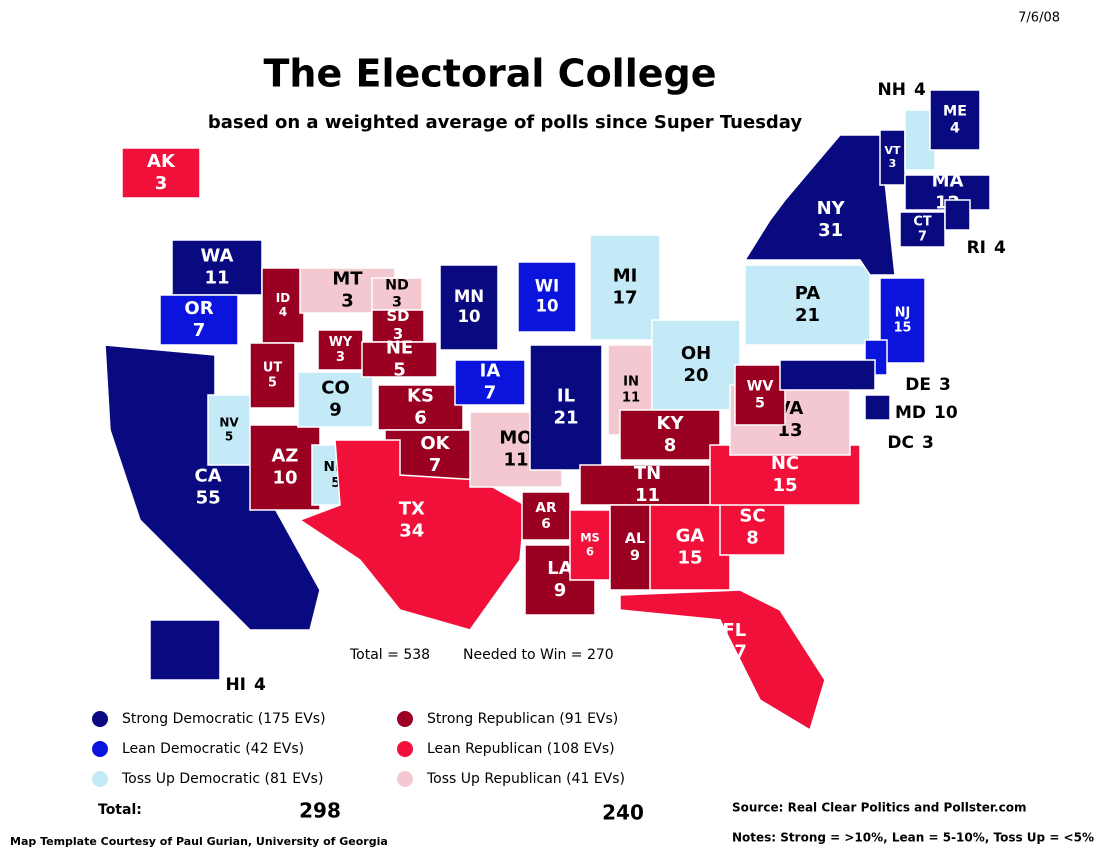  What do you see at coordinates (229, 422) in the screenshot?
I see `state-abbr: NV` at bounding box center [229, 422].